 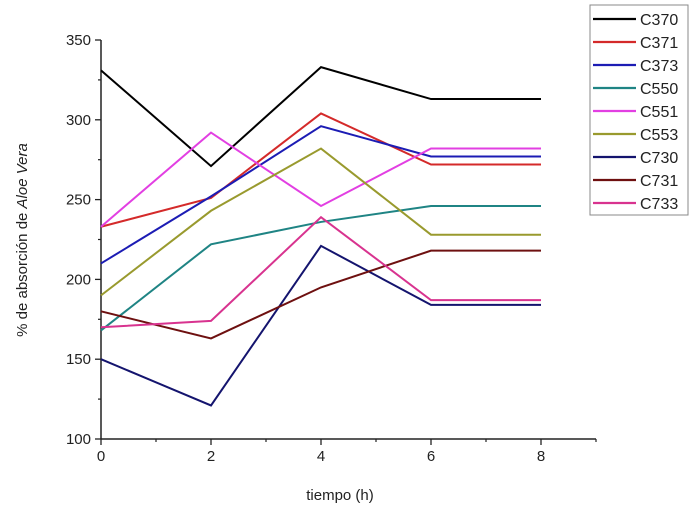 What do you see at coordinates (320, 117) in the screenshot?
I see `series-line-c370` at bounding box center [320, 117].